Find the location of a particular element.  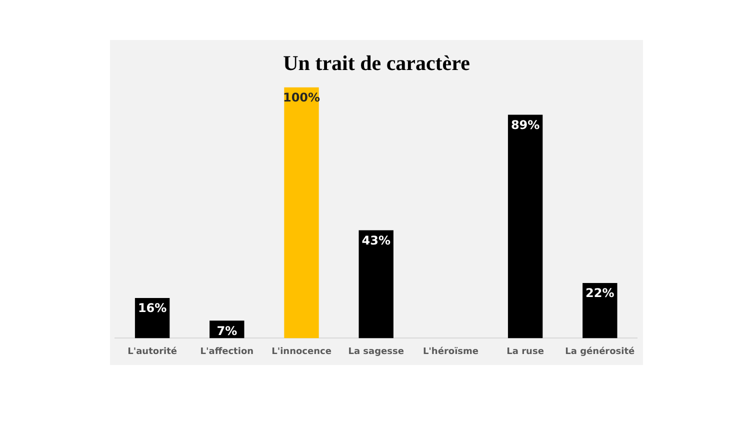

x-tick-label: La ruse is located at coordinates (525, 351).